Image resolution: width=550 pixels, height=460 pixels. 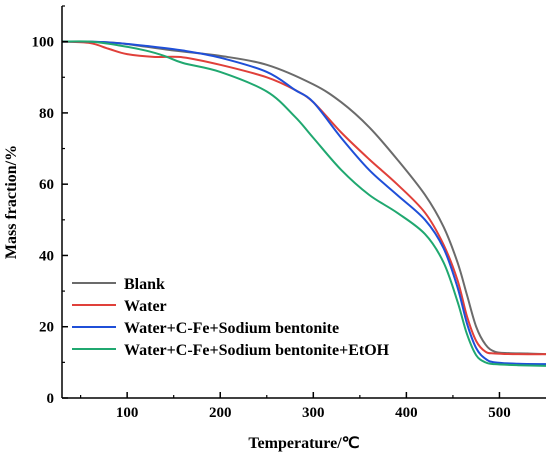 What do you see at coordinates (46, 256) in the screenshot?
I see `y-tick-label: 40` at bounding box center [46, 256].